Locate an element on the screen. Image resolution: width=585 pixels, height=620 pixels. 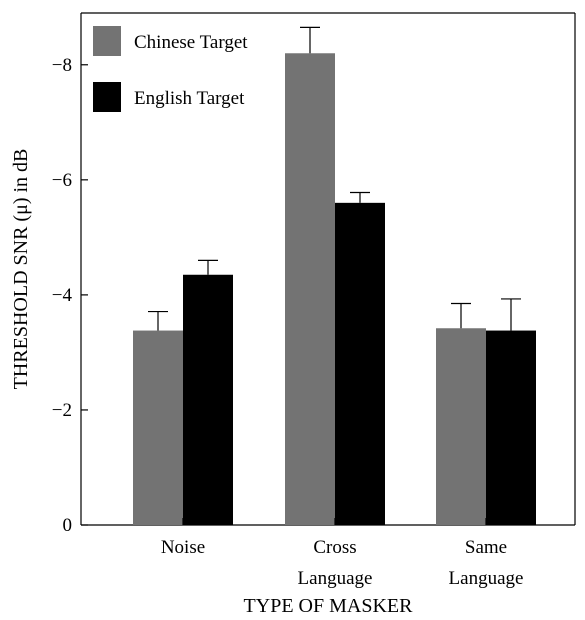
y-axis-ticks: 0 −2 −4 −6 −8 is located at coordinates (70, 295).